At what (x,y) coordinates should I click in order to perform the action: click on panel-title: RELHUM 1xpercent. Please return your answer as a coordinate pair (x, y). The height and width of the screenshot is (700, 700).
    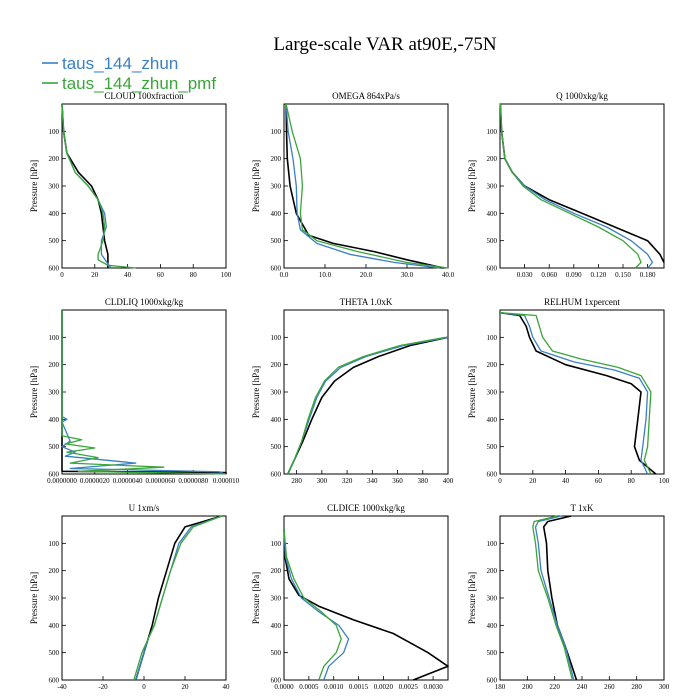
    Looking at the image, I should click on (582, 302).